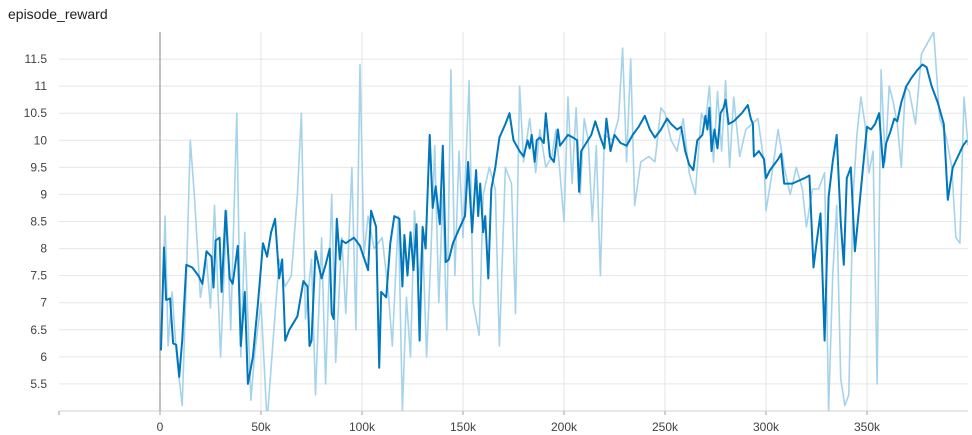 The image size is (972, 435). Describe the element at coordinates (43, 357) in the screenshot. I see `y-tick-label: 6` at that location.